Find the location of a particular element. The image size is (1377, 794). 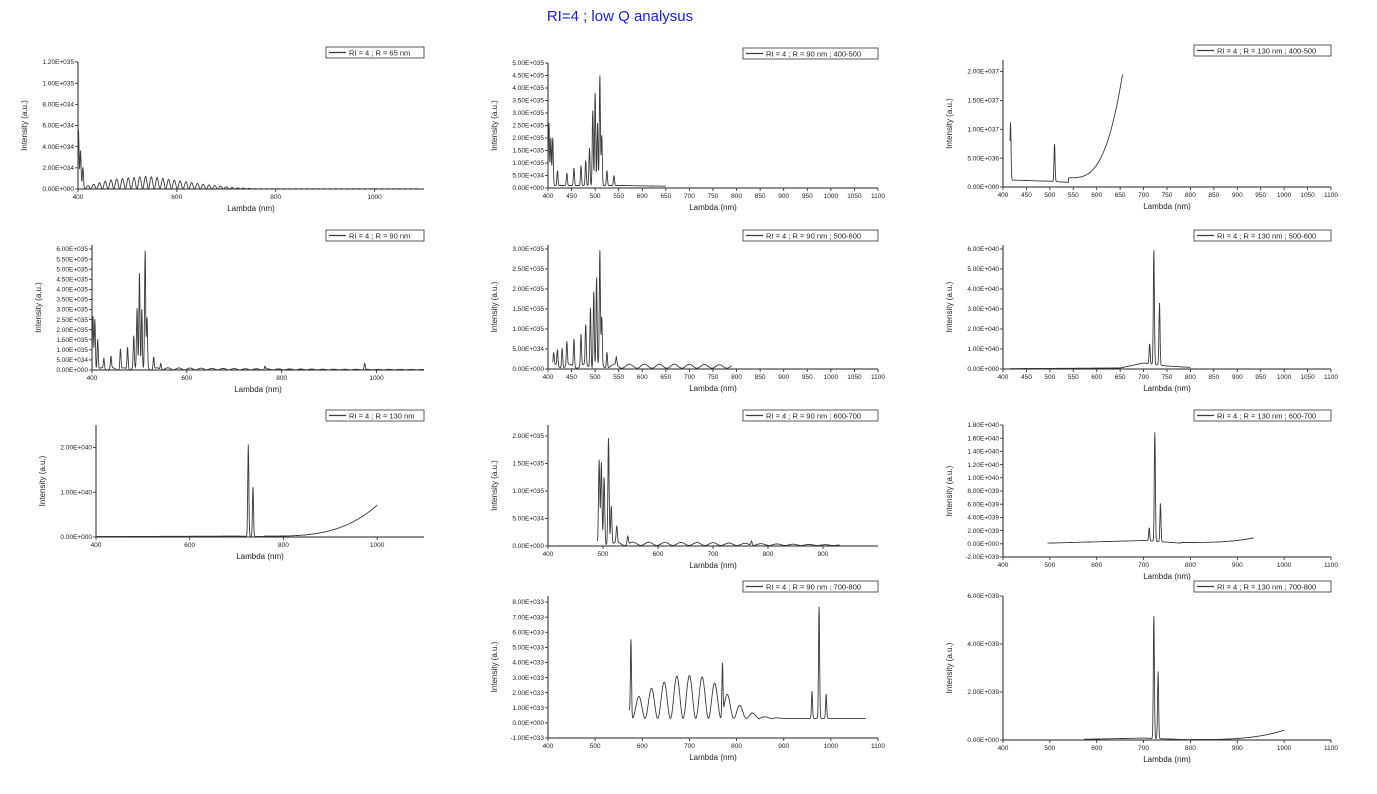

legend-label: RI = 4 ; R = 90 nm ; 600-700 is located at coordinates (813, 415).